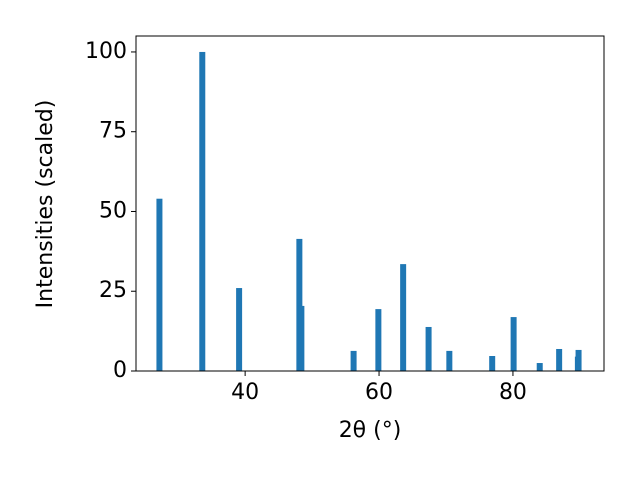 Image resolution: width=640 pixels, height=480 pixels. I want to click on y-tick-label: 75, so click(113, 131).